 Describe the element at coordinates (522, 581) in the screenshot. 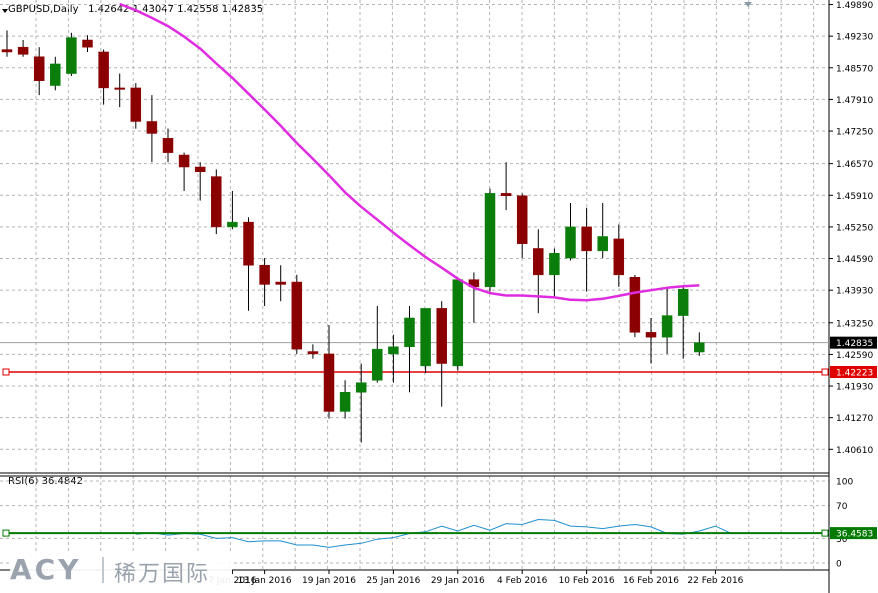

I see `date-label: 4 Feb 2016` at that location.